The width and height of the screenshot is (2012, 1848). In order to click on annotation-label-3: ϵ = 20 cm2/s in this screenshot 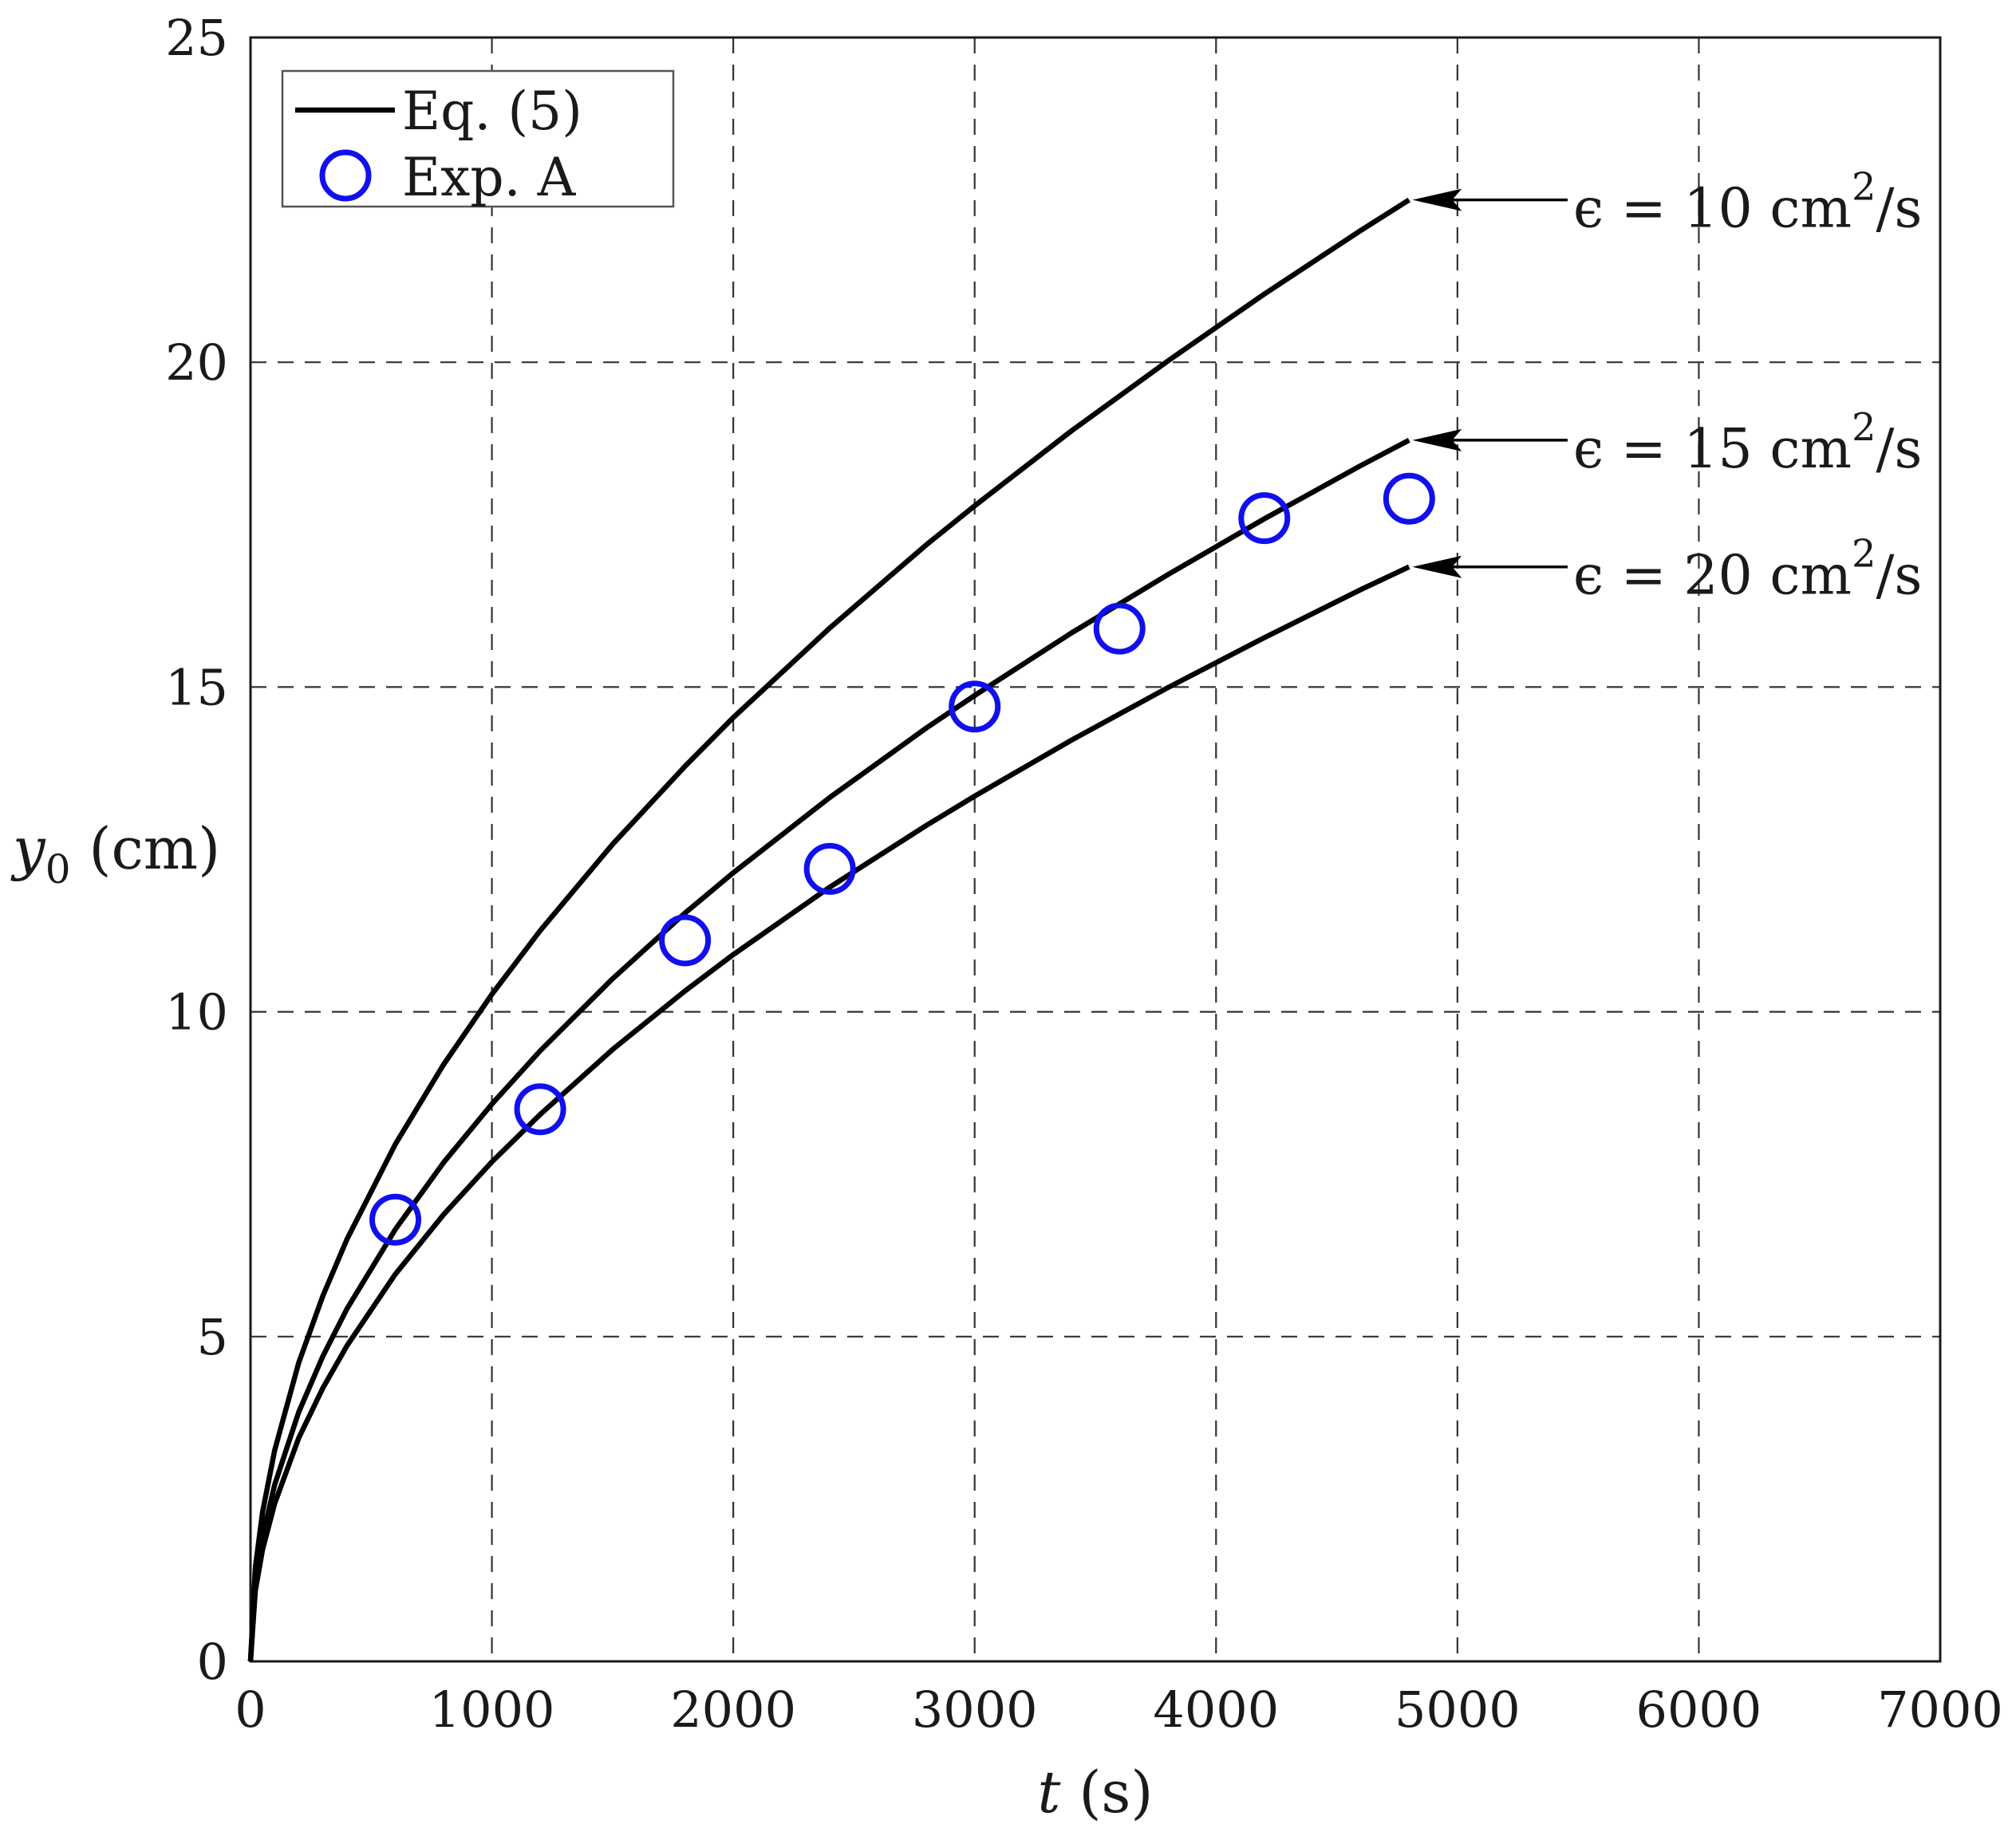, I will do `click(1747, 570)`.